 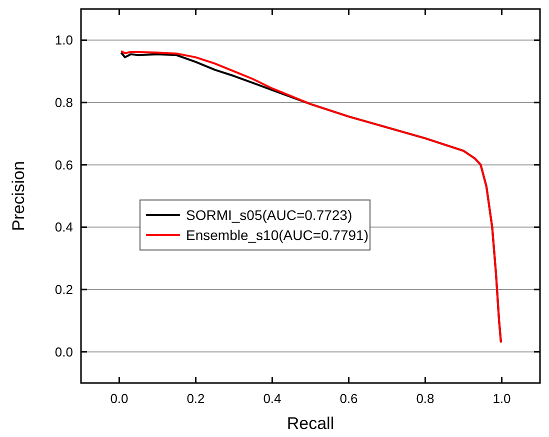 I want to click on y-axis-title: Precision, so click(x=18, y=196).